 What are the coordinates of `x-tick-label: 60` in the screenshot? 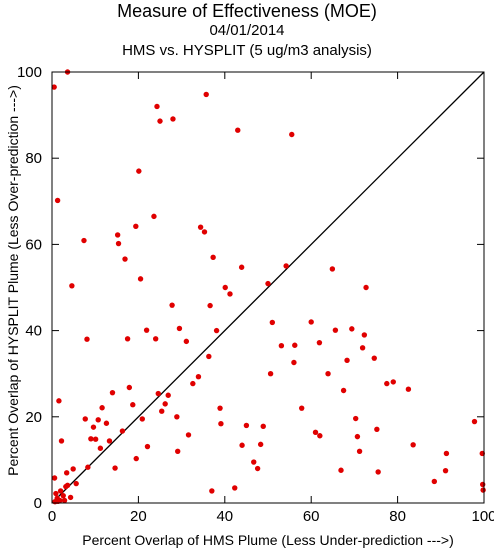 It's located at (311, 516).